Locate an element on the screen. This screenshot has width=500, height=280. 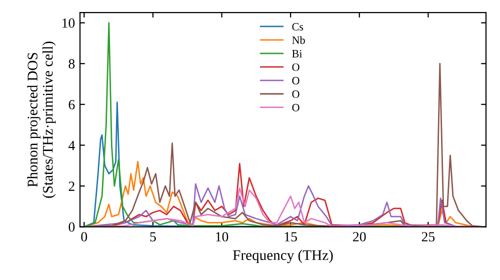
y-tick-label: 10 is located at coordinates (68, 23).